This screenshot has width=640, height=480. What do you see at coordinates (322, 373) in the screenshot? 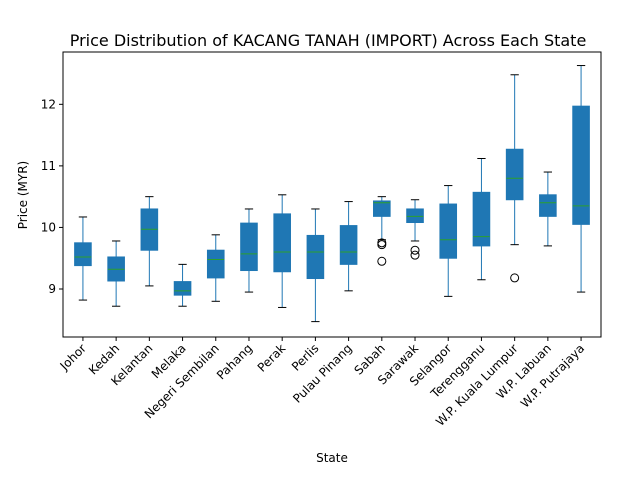
I see `x-tick-label: Pulau Pinang` at bounding box center [322, 373].